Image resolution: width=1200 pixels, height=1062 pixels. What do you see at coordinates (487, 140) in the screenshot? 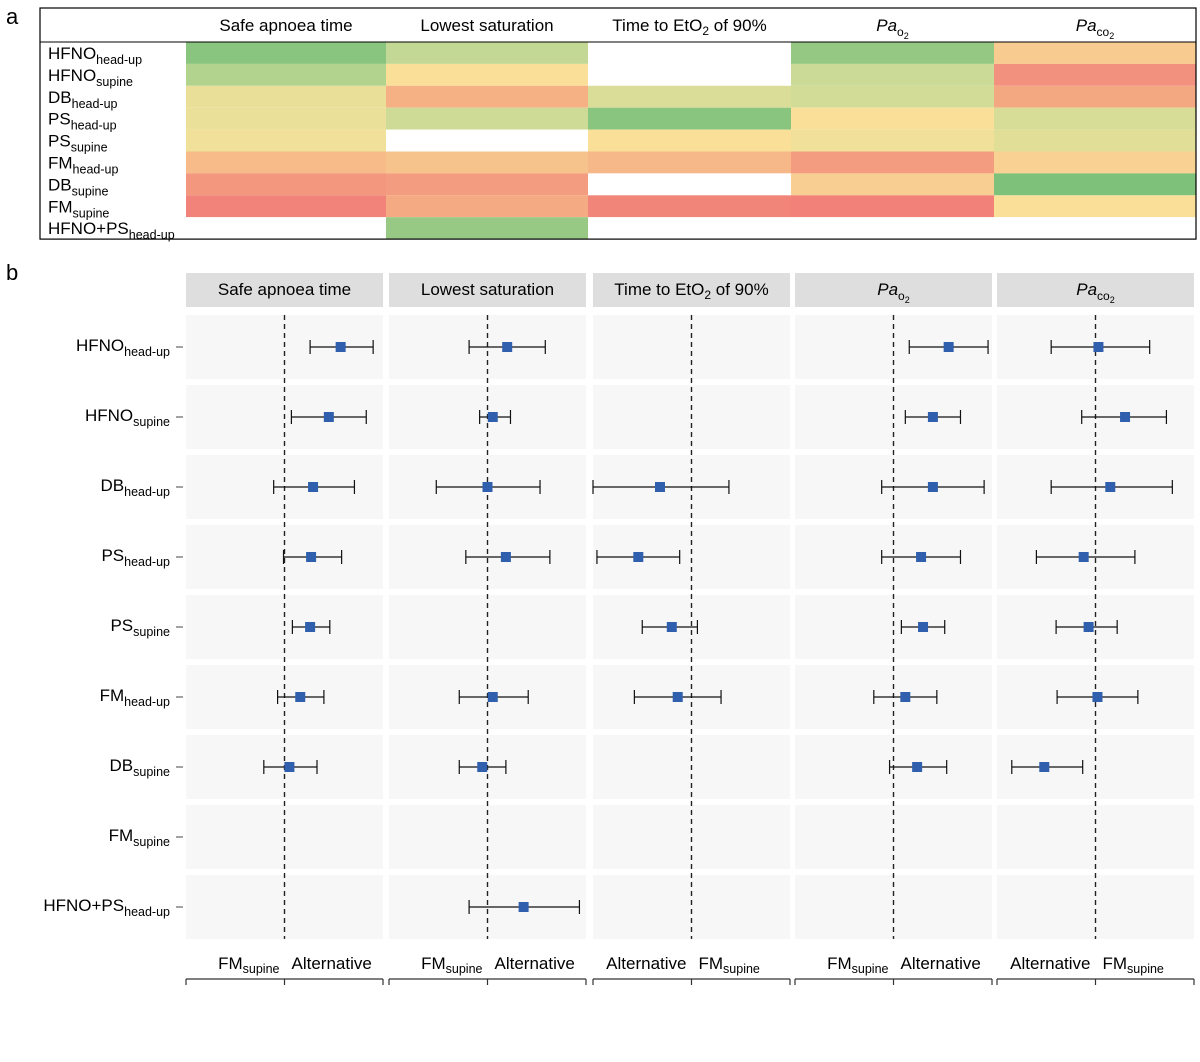
I see `table-cell-ps-supine-lowest-saturation` at bounding box center [487, 140].